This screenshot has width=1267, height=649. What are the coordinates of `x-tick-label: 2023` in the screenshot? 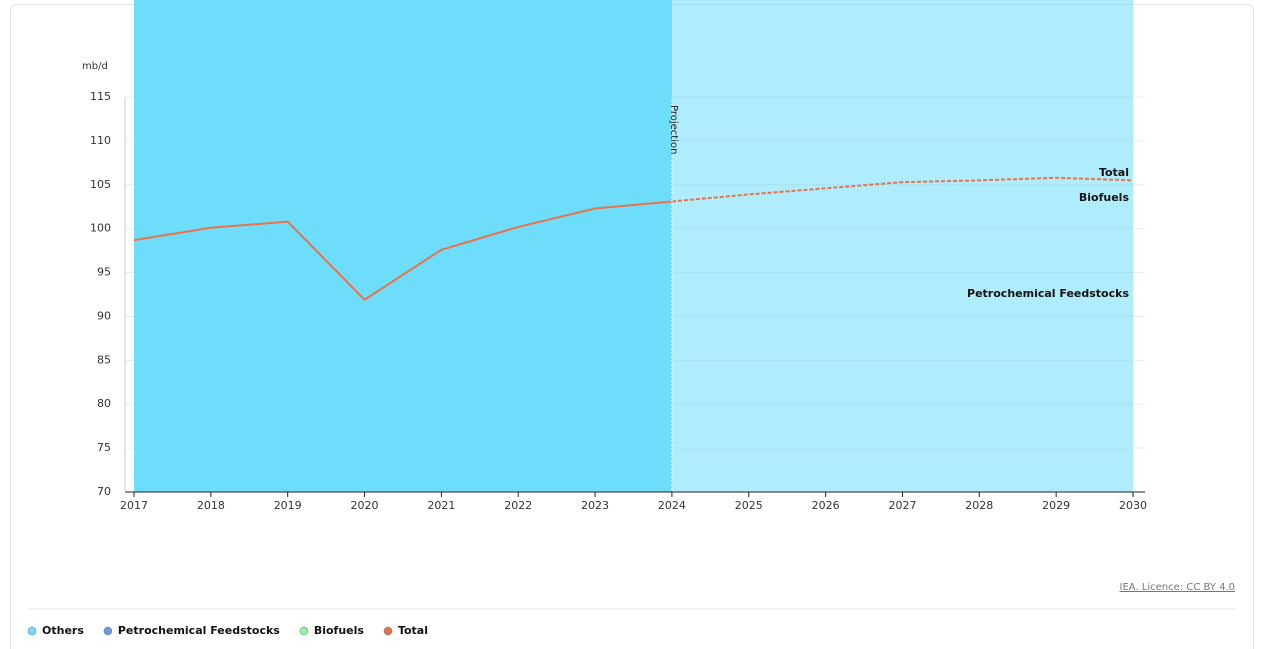 It's located at (595, 505).